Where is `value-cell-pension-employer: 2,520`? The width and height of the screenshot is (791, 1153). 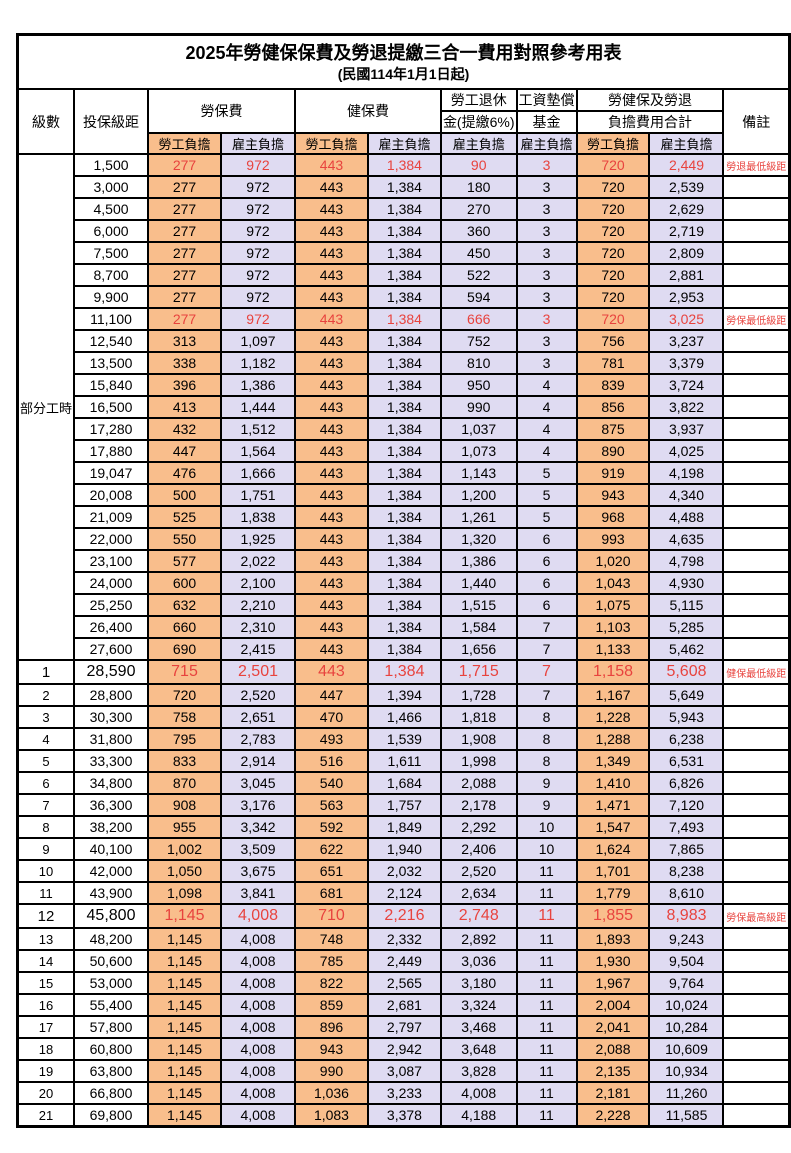
value-cell-pension-employer: 2,520 is located at coordinates (478, 871).